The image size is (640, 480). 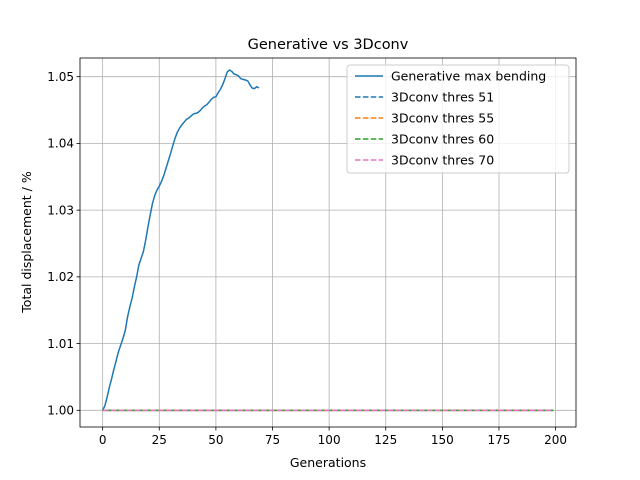 What do you see at coordinates (60, 344) in the screenshot?
I see `y-tick-label: 1.01` at bounding box center [60, 344].